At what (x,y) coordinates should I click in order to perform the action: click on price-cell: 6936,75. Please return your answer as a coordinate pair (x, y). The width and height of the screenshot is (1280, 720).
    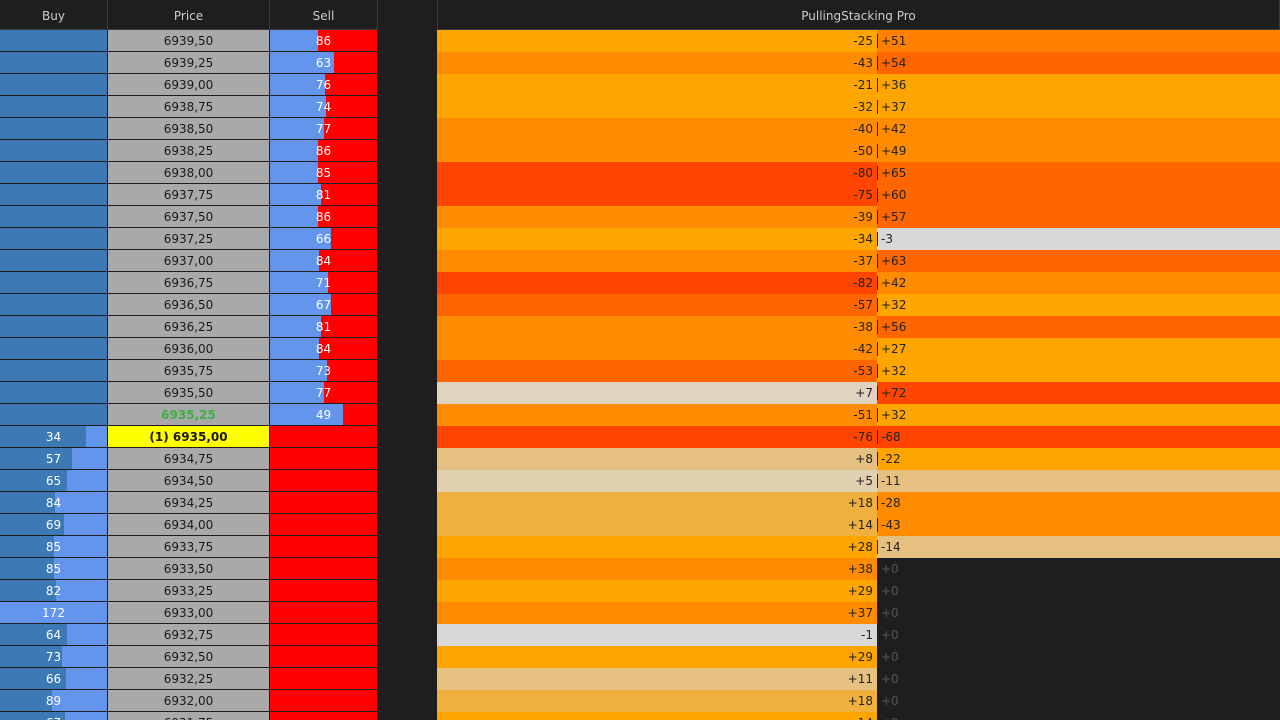
    Looking at the image, I should click on (188, 282).